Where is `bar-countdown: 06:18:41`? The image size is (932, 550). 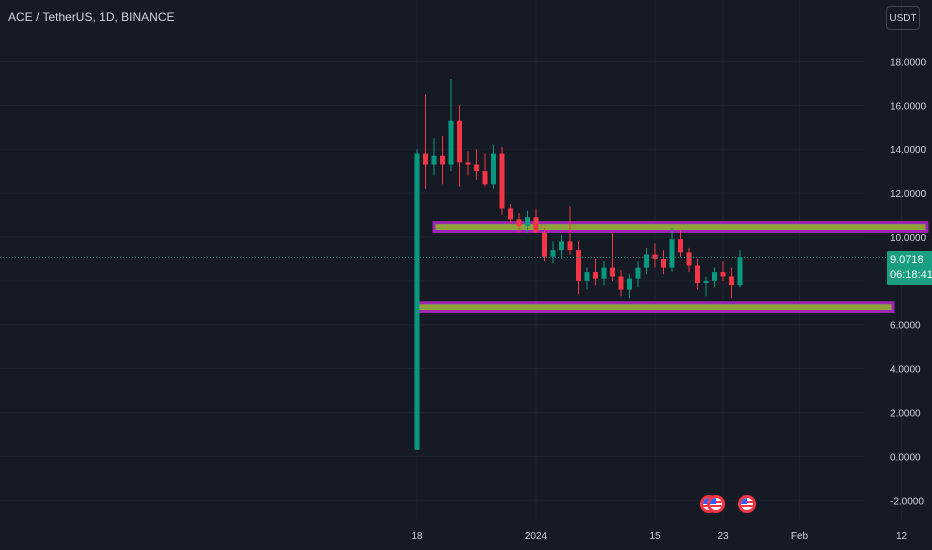 bar-countdown: 06:18:41 is located at coordinates (911, 275).